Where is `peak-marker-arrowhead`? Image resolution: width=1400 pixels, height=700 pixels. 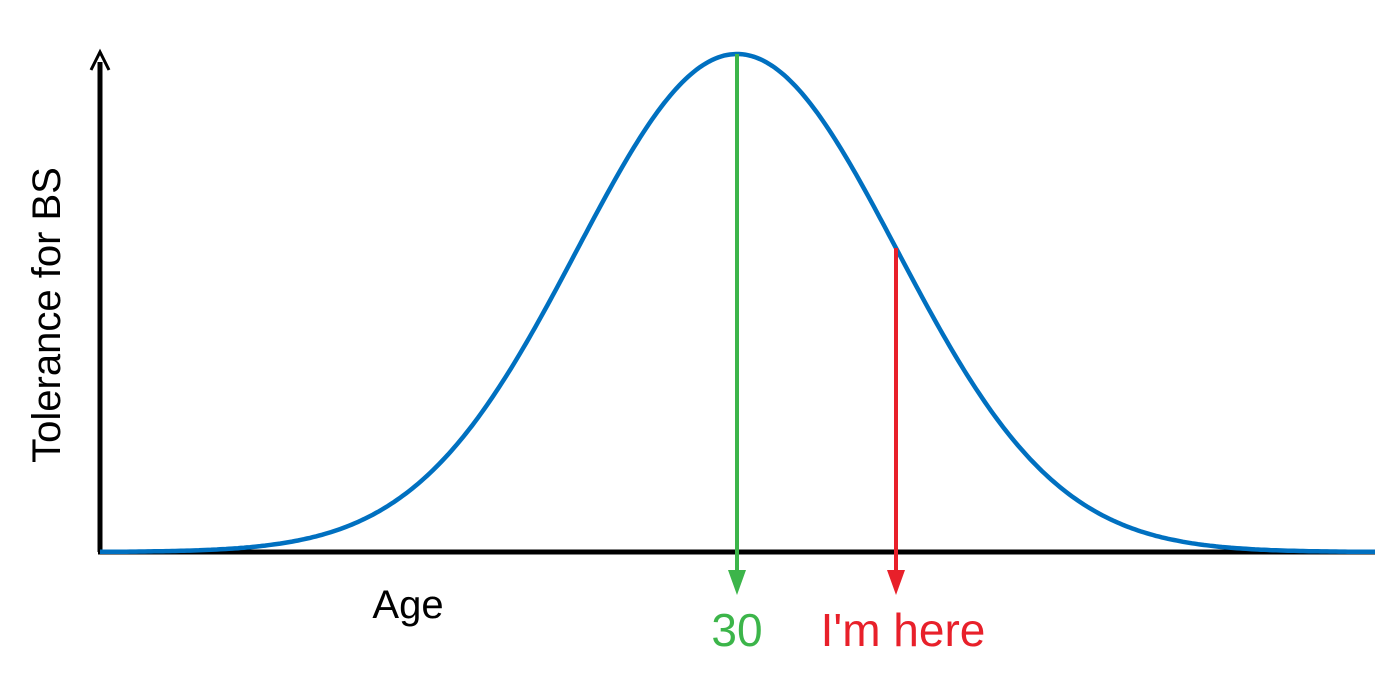 peak-marker-arrowhead is located at coordinates (737, 582).